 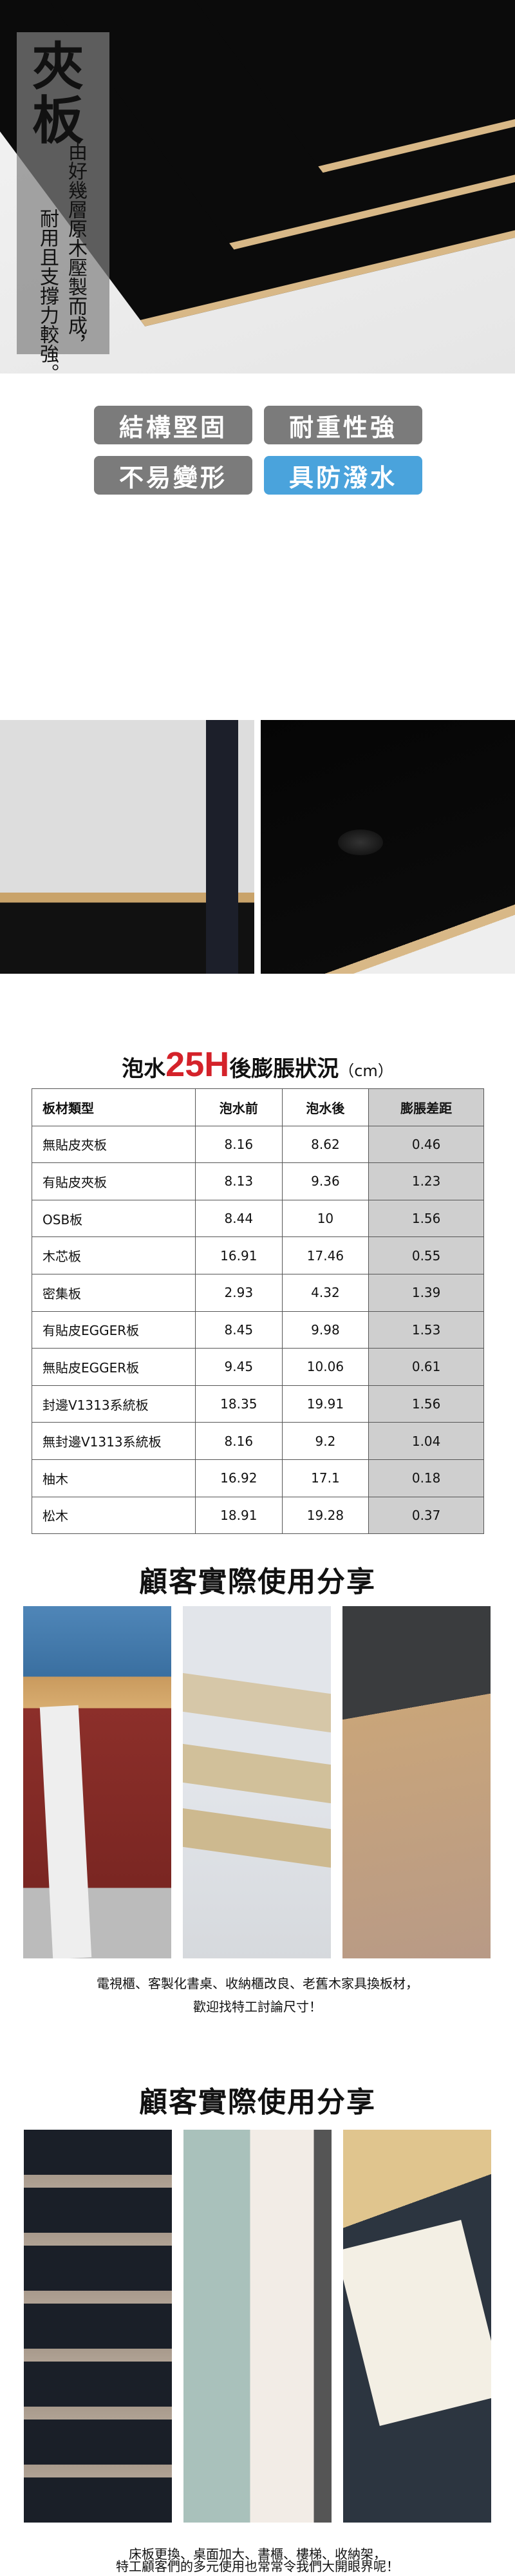 I want to click on title-prefix: 泡水, so click(x=144, y=1069).